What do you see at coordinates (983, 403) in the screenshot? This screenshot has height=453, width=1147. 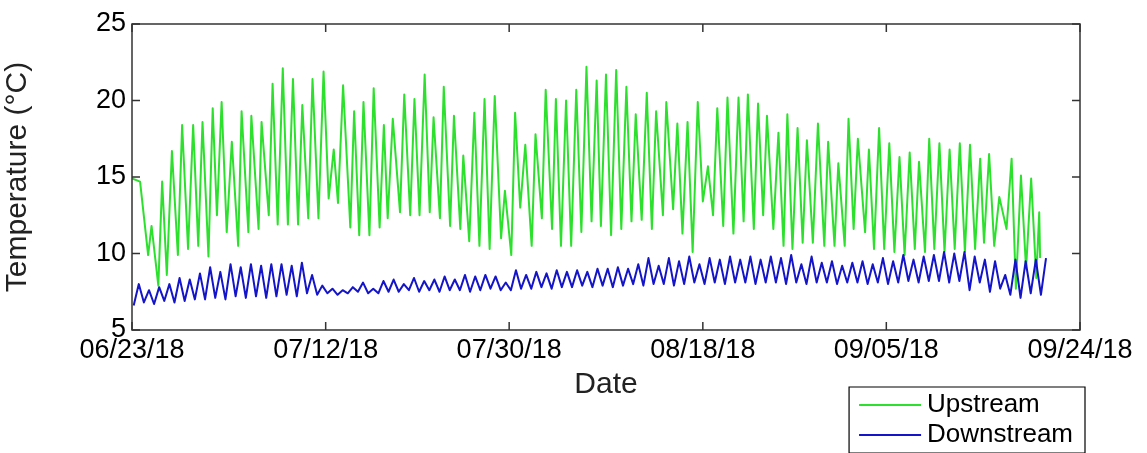 I see `legend-label: Upstream` at bounding box center [983, 403].